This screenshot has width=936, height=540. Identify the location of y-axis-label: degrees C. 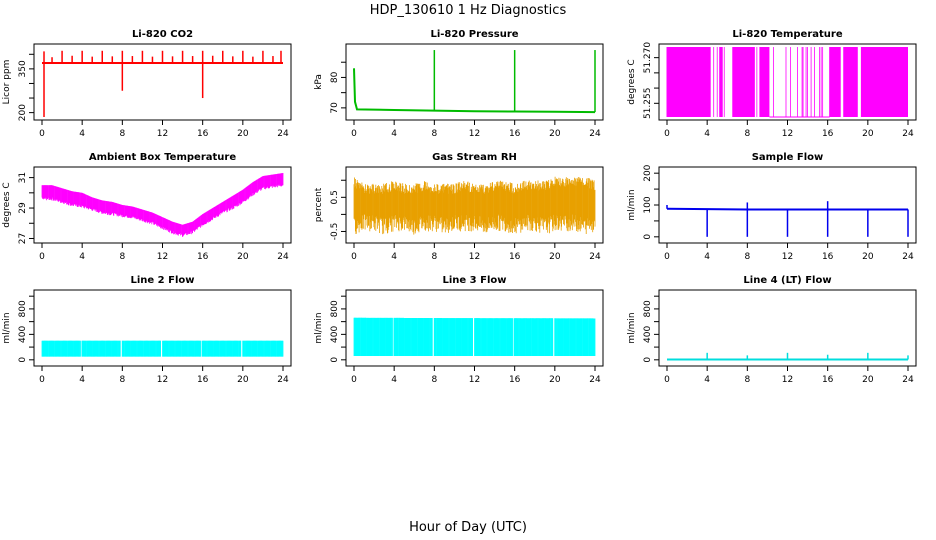
(632, 81).